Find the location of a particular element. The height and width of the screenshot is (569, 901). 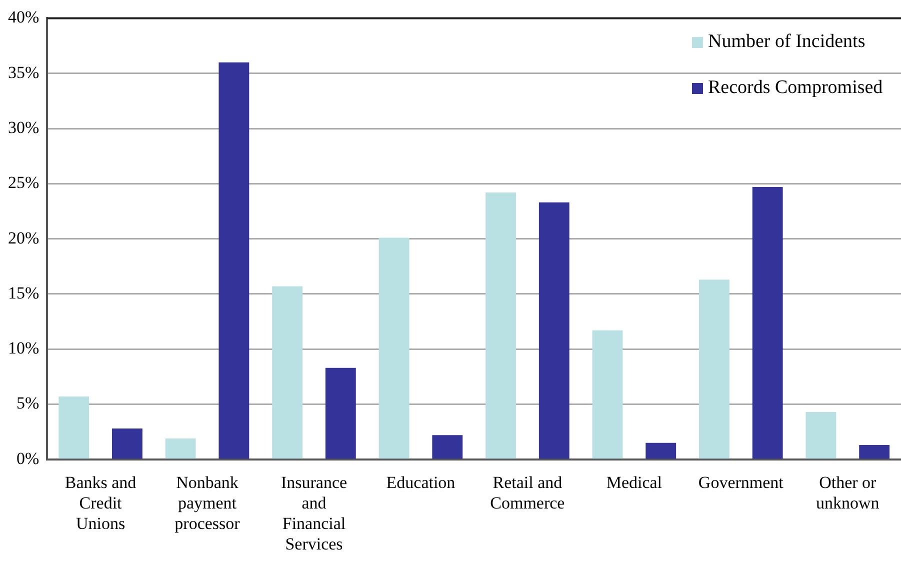

y-tick-label: 20% is located at coordinates (24, 238).